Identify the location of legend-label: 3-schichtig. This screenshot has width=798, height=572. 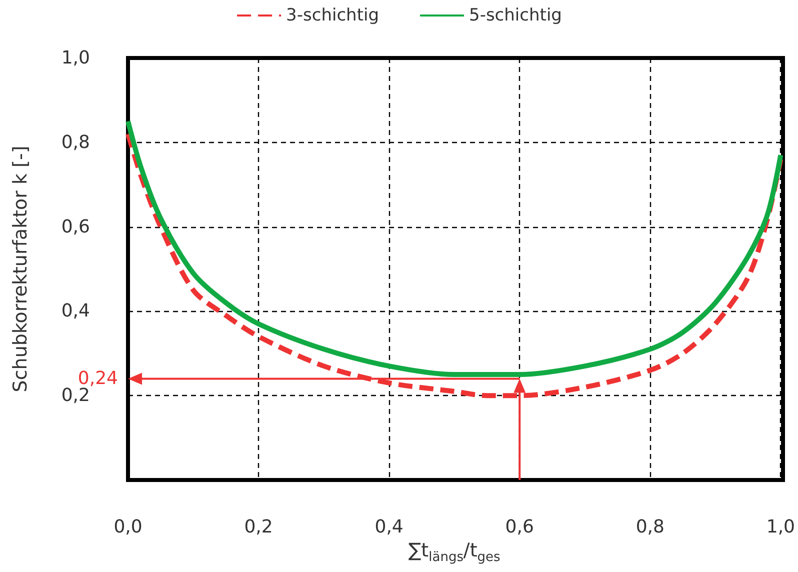
(332, 16).